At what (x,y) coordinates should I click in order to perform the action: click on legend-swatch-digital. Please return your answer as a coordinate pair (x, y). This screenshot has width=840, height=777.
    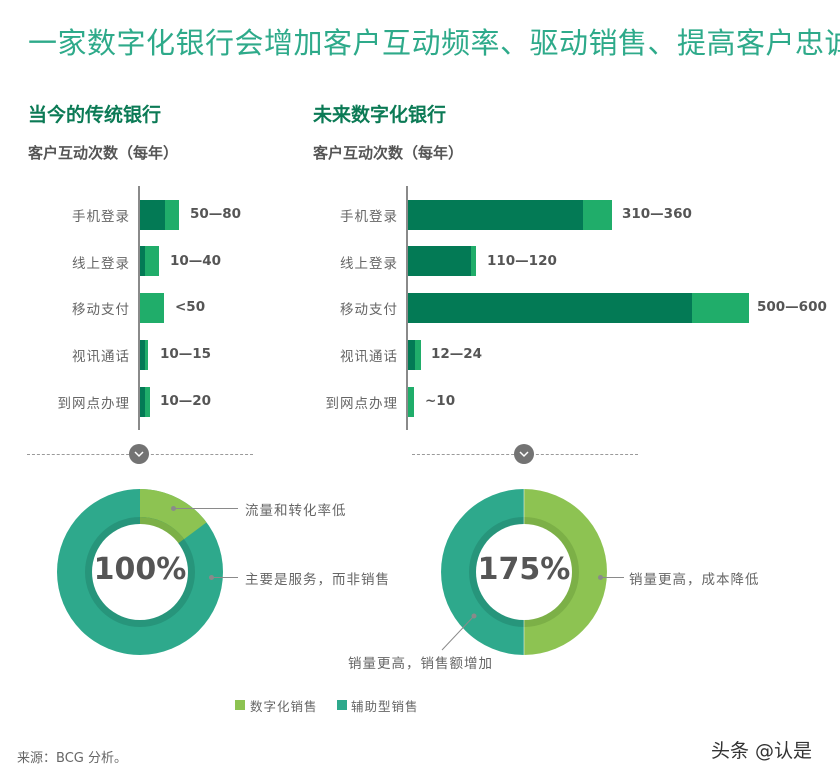
    Looking at the image, I should click on (240, 705).